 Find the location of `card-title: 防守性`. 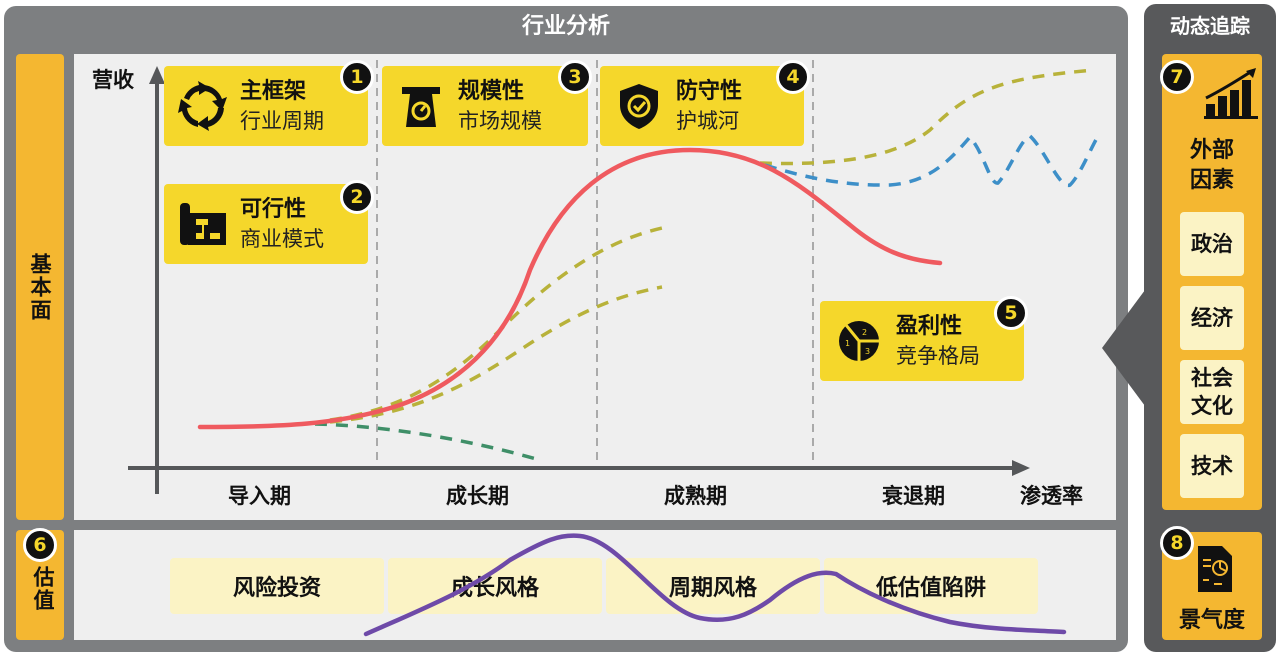

card-title: 防守性 is located at coordinates (709, 91).